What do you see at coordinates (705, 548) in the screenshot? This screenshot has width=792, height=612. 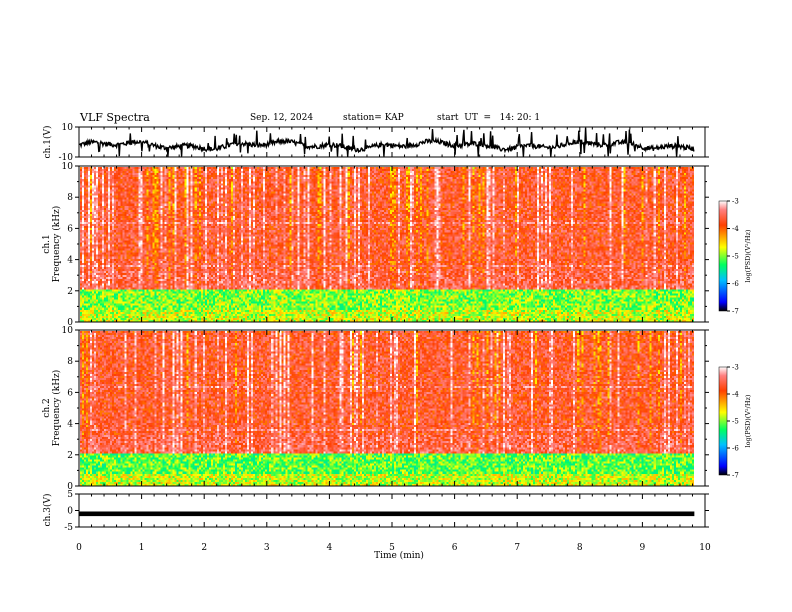 I see `x-tick-label: 10` at bounding box center [705, 548].